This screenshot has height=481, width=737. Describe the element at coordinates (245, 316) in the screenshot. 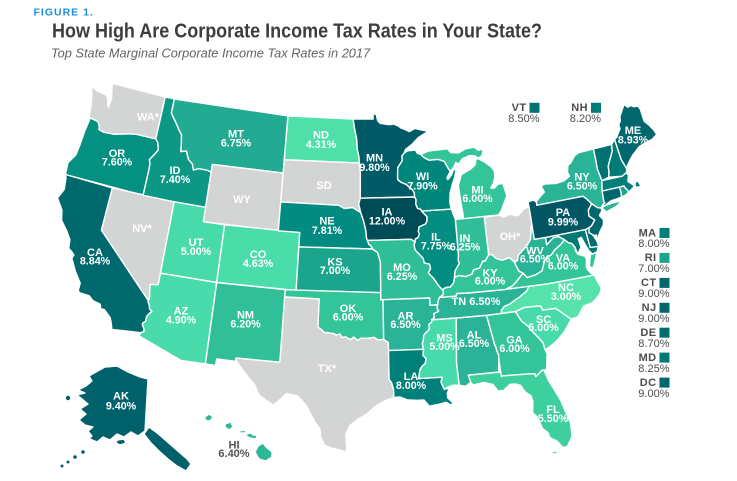

I see `svg-text: NM` at that location.